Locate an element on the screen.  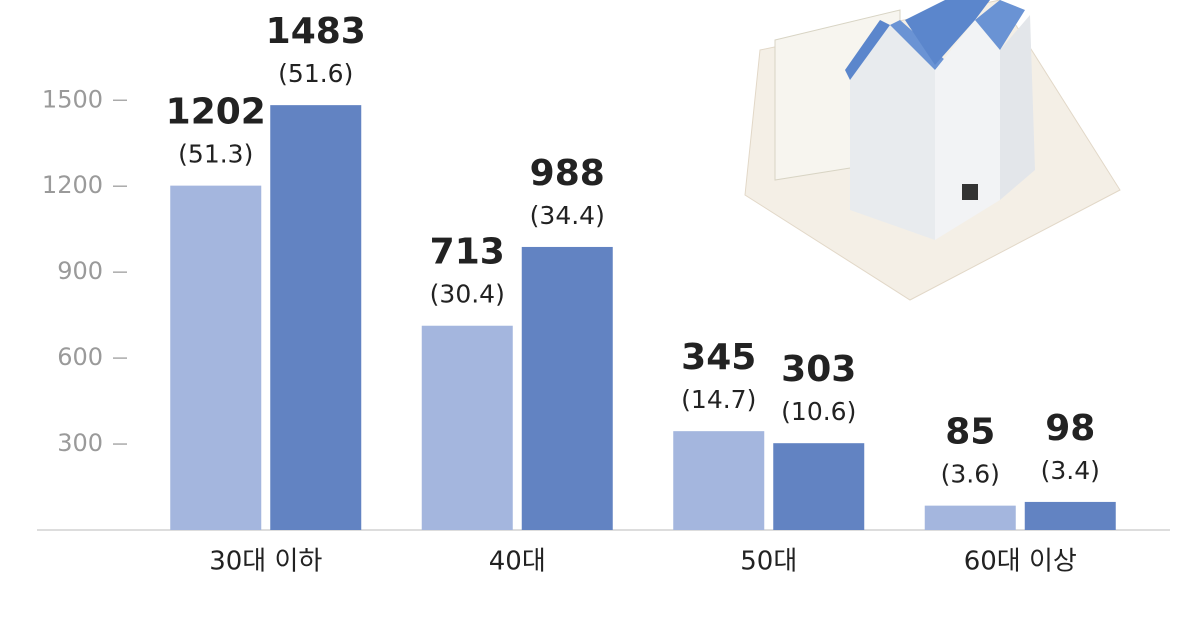
x-tick-label: 50대 is located at coordinates (768, 562).